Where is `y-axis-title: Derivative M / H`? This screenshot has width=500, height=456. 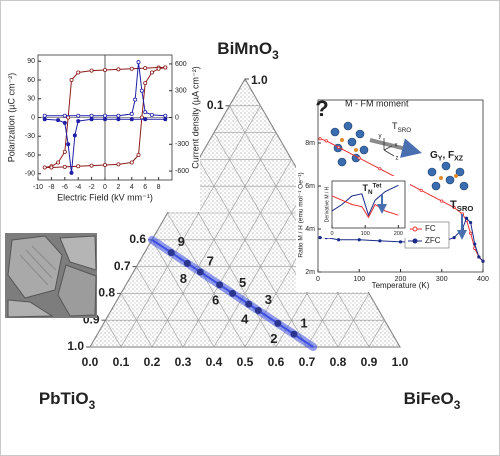 y-axis-title: Derivative M / H is located at coordinates (327, 204).